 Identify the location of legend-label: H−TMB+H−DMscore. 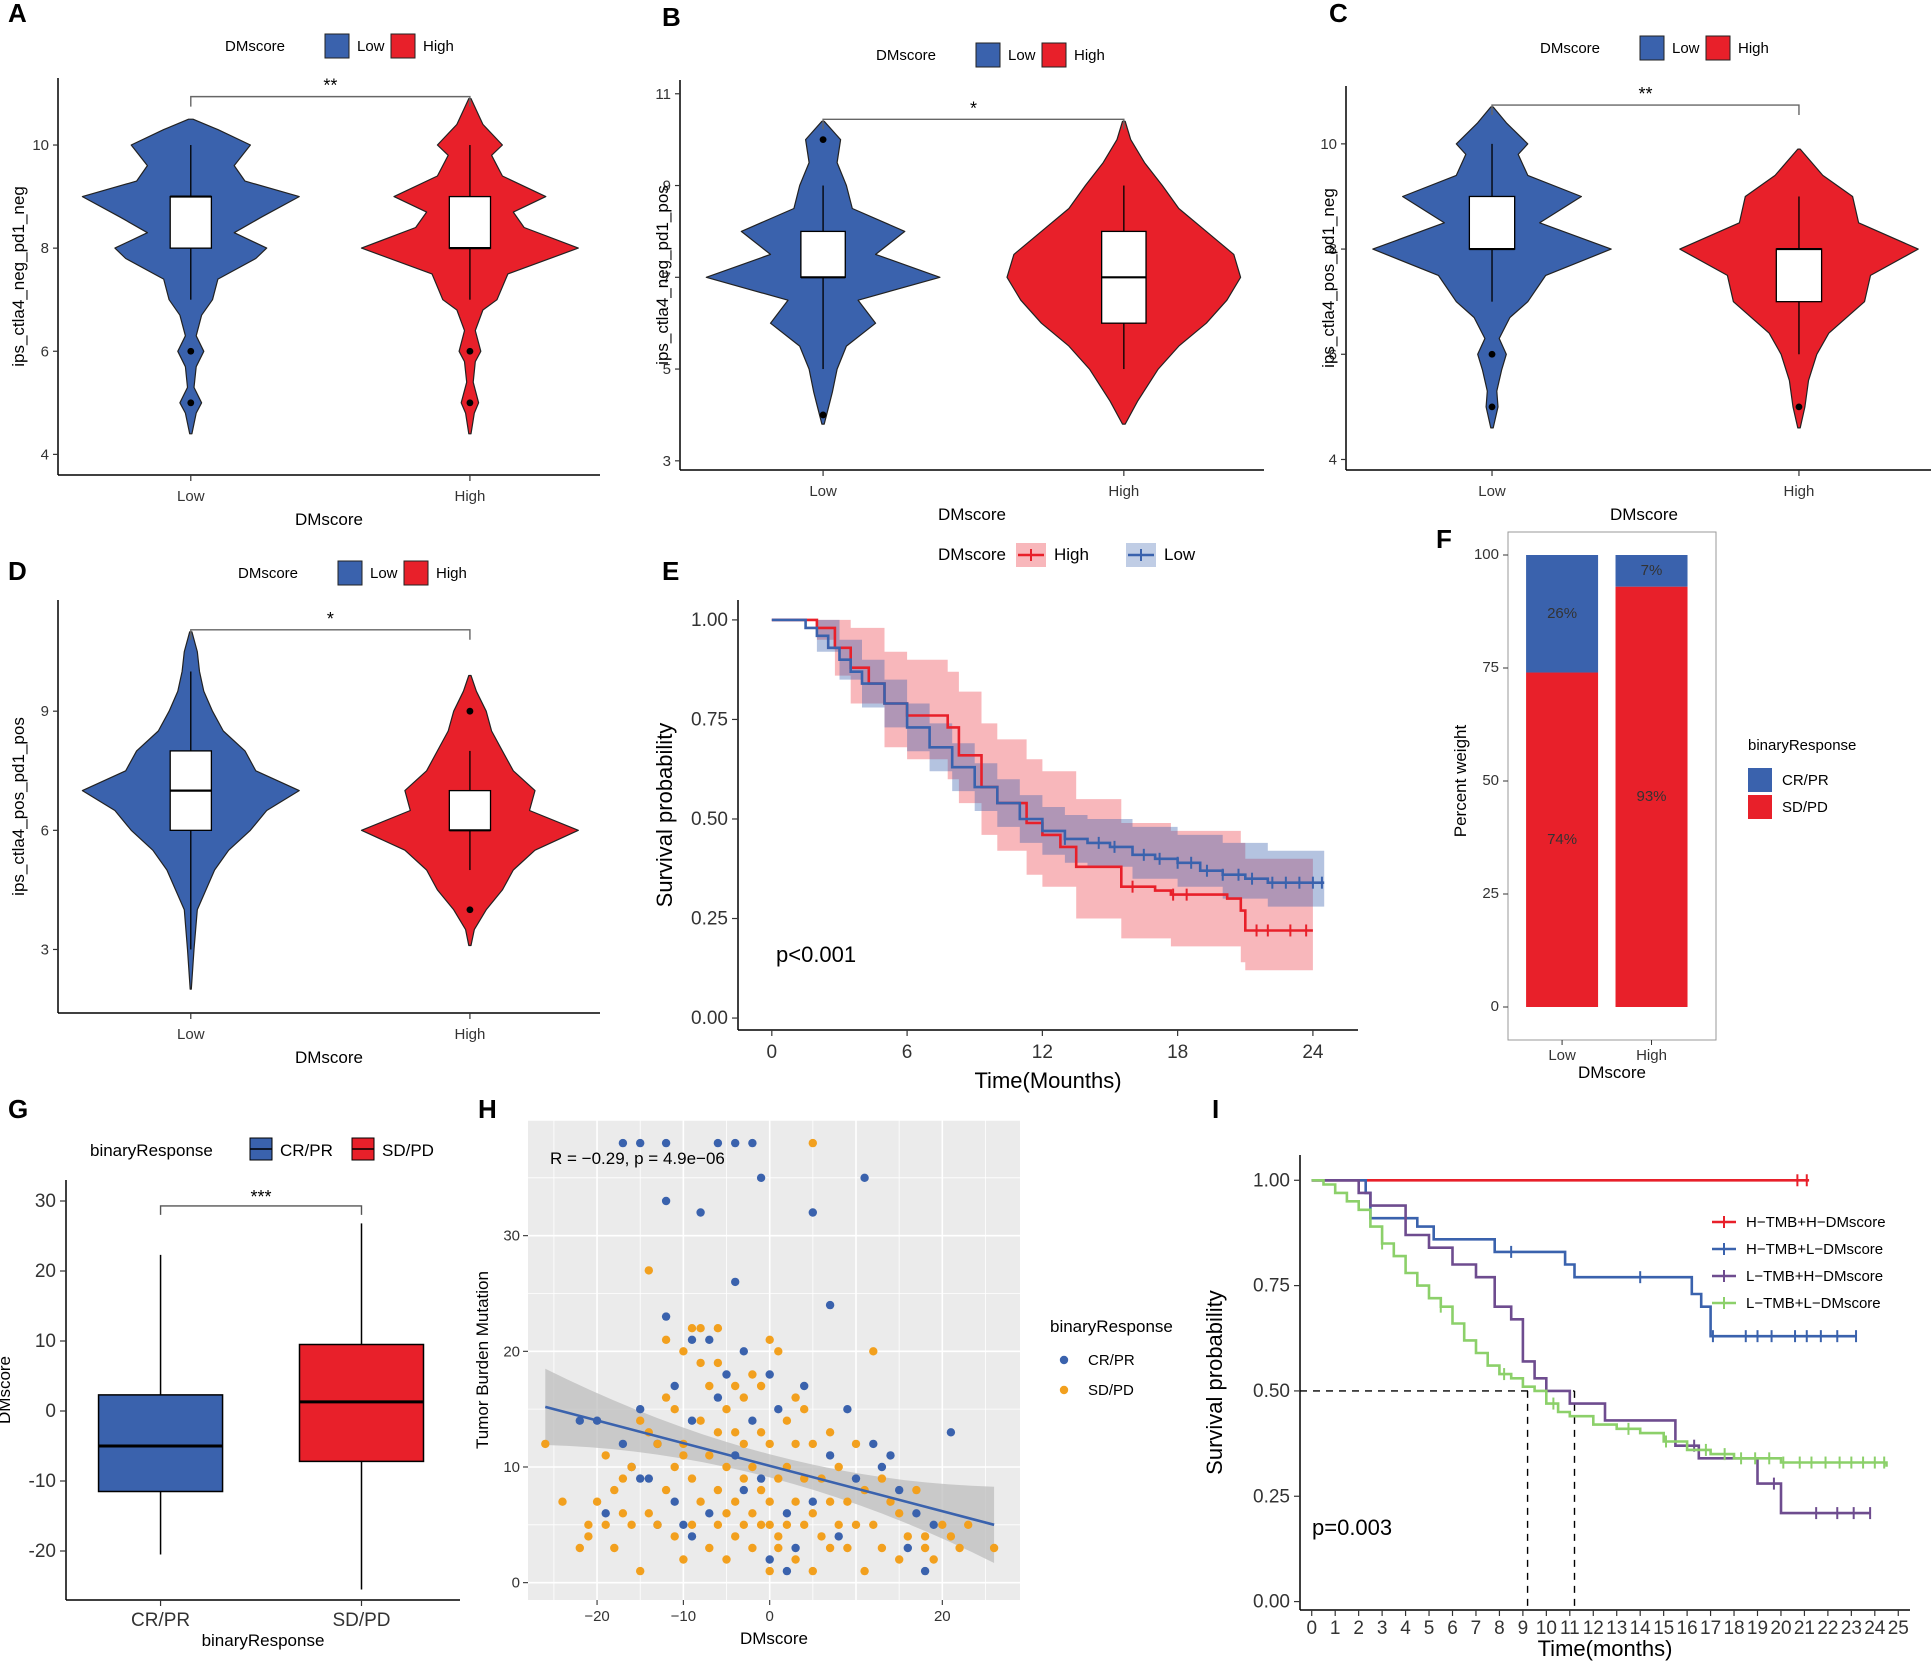
(1816, 1222).